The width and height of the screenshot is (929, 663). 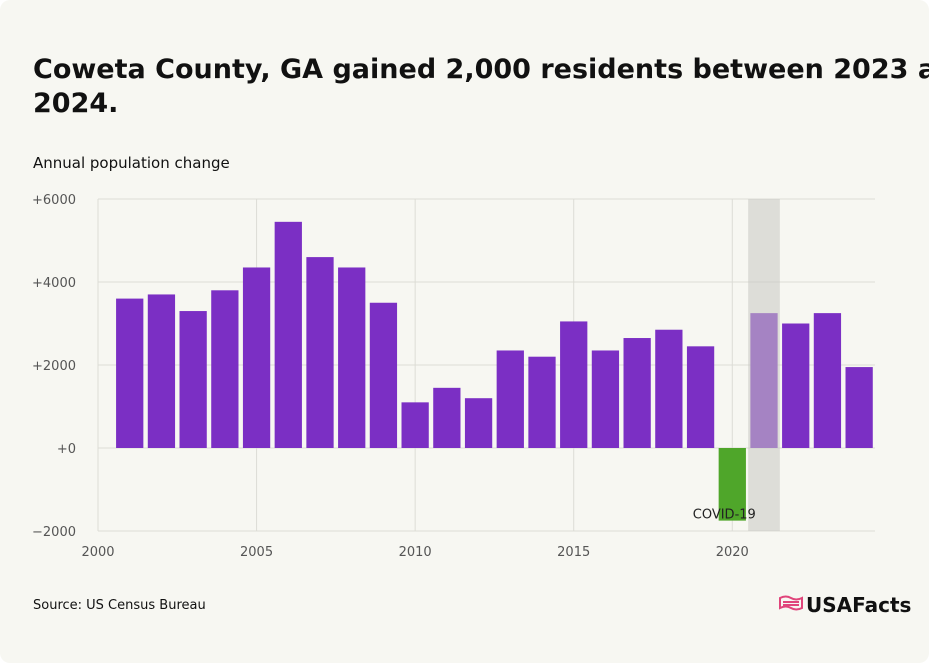 I want to click on logo-icon, so click(x=791, y=603).